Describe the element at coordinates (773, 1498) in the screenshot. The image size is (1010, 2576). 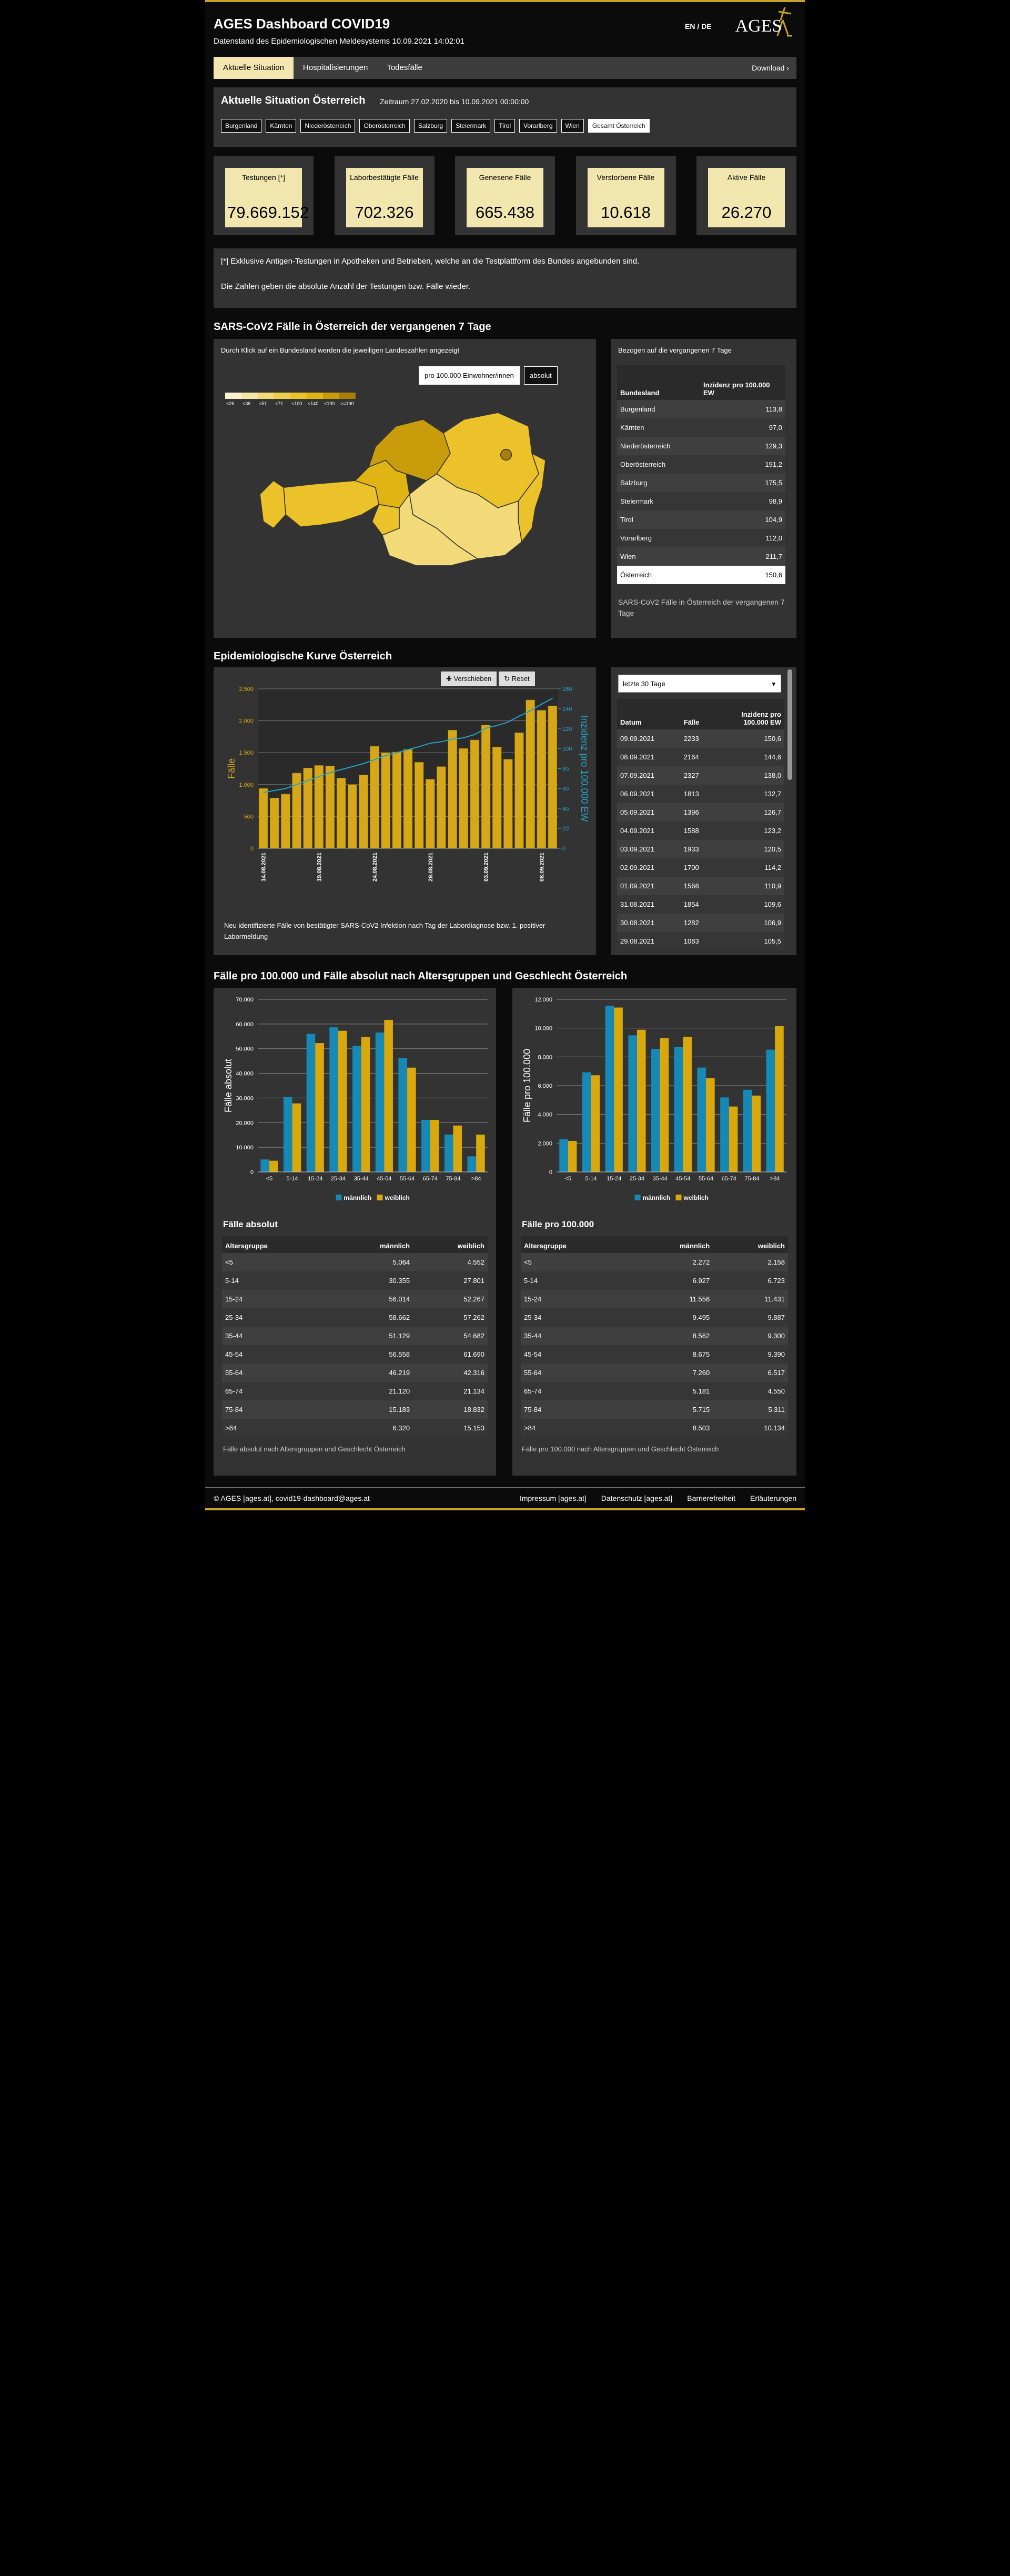
I see `footer-link: Erläuterungen` at that location.